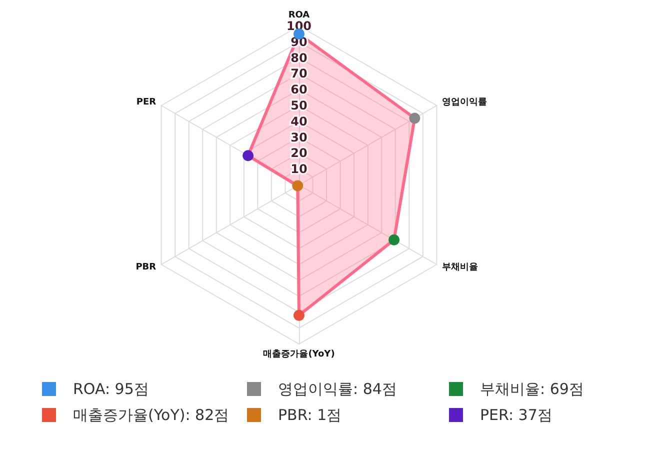 The width and height of the screenshot is (650, 450). Describe the element at coordinates (299, 354) in the screenshot. I see `spoke-label: 매출증가율(YoY)` at that location.